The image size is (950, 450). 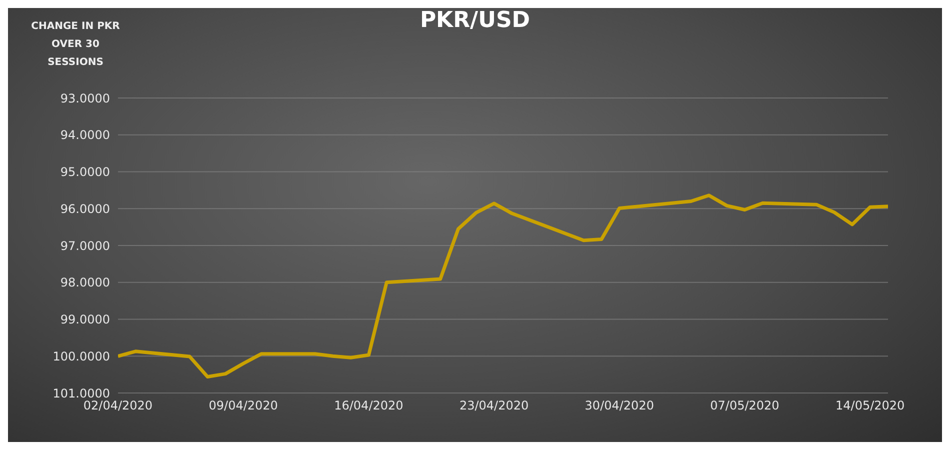 I want to click on y-tick-label: 101.0000, so click(x=81, y=393).